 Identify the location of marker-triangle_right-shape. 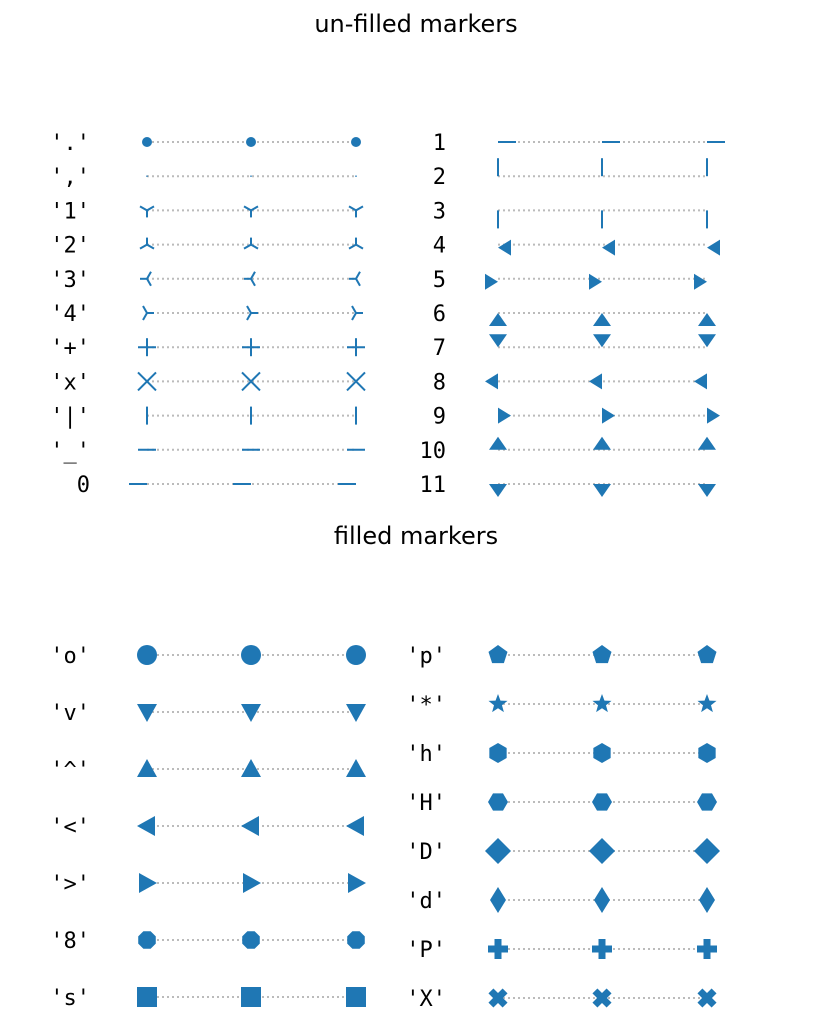
(252, 883).